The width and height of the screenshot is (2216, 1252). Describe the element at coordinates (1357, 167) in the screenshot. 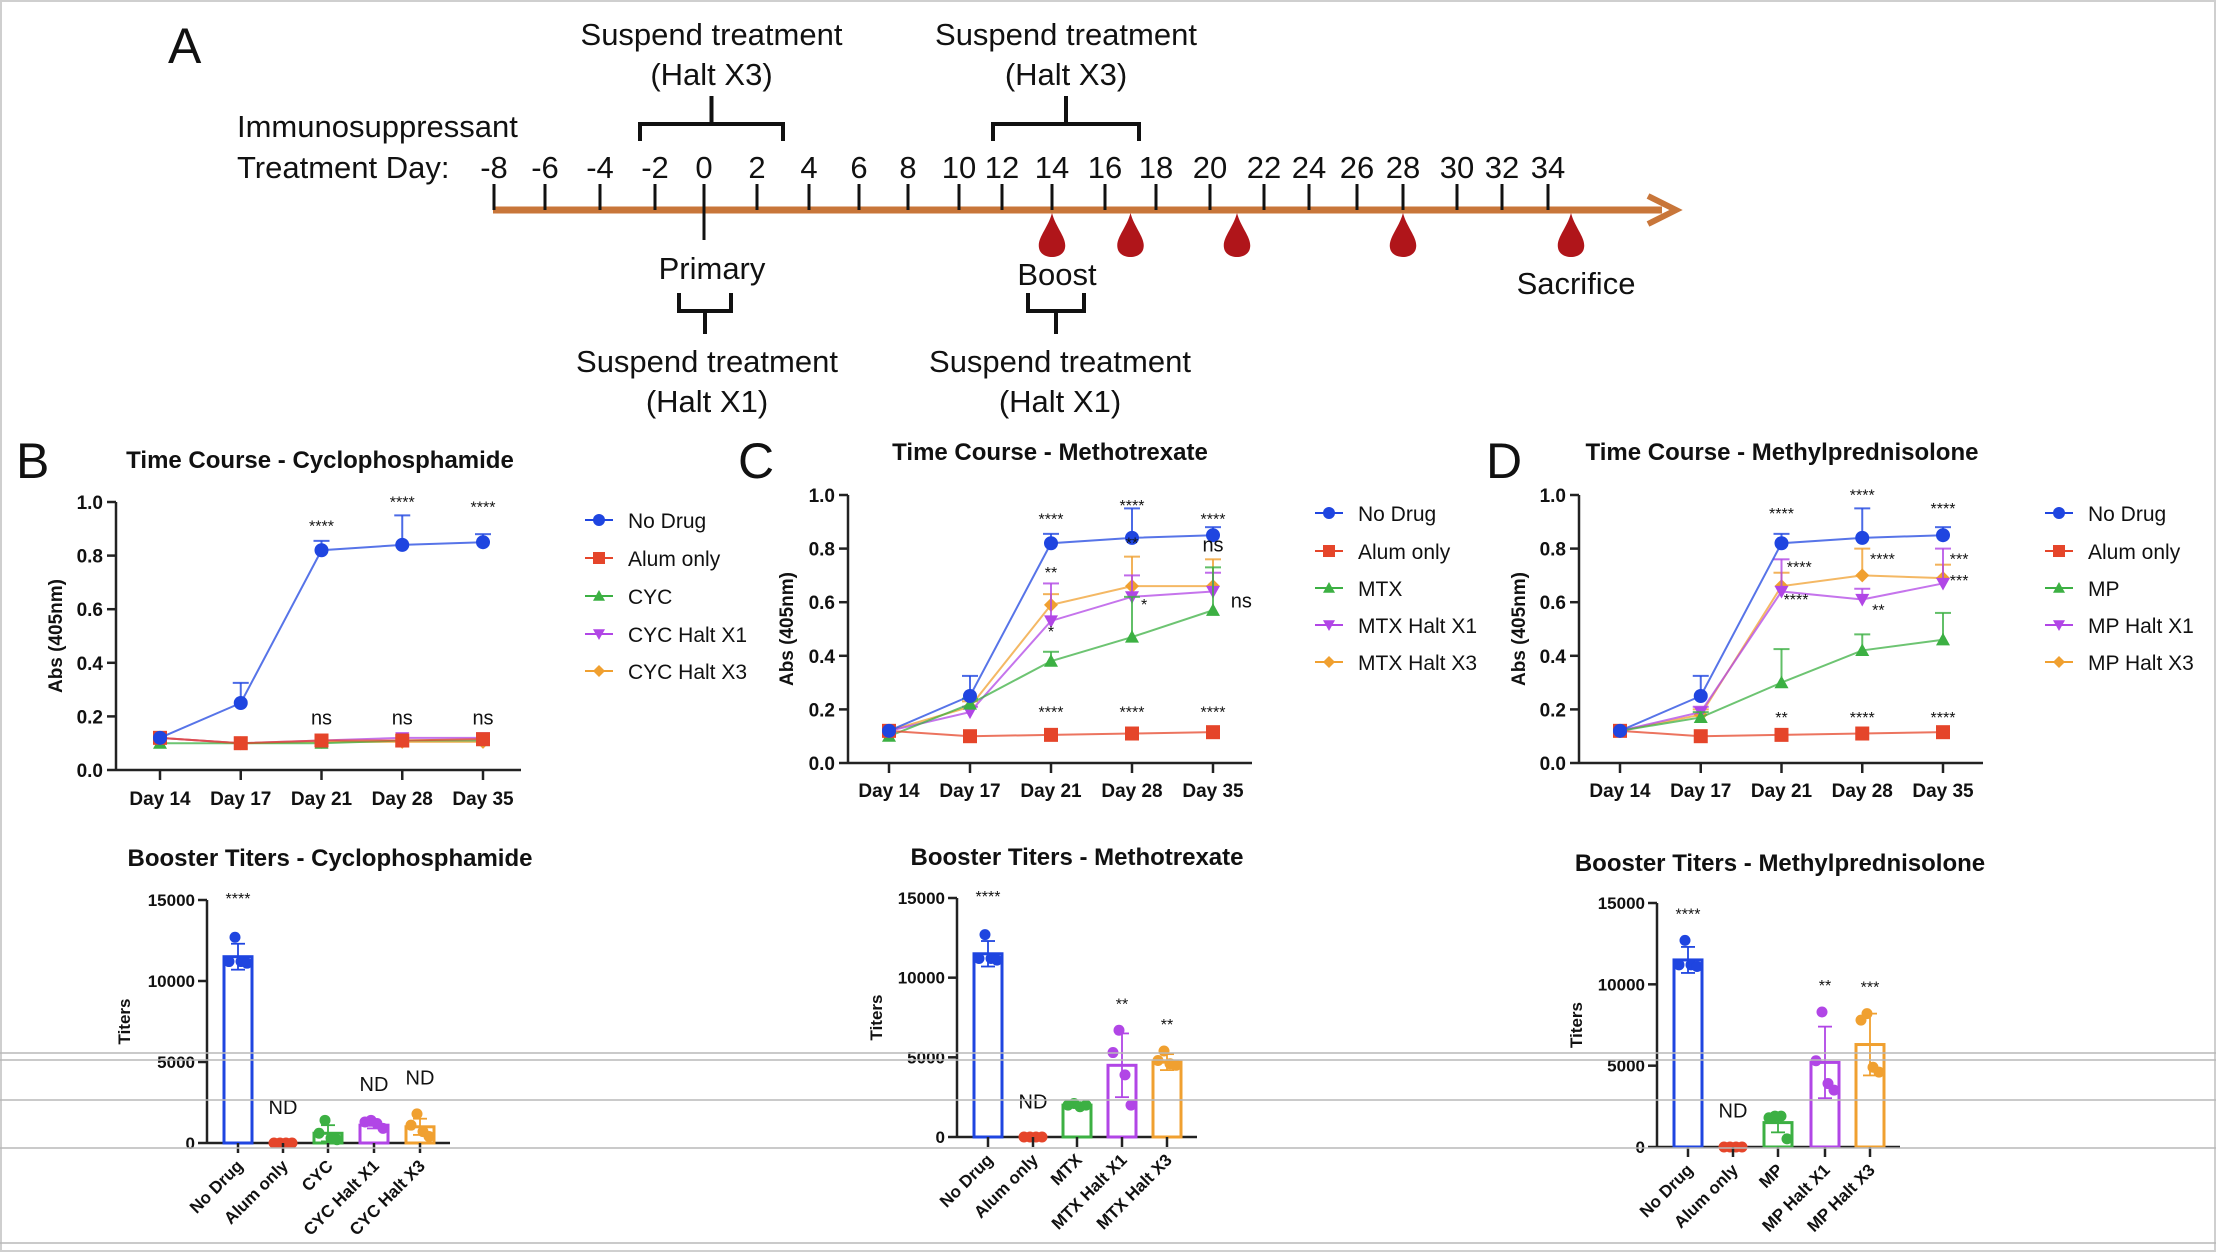

I see `timeline-tick-label: 26` at that location.